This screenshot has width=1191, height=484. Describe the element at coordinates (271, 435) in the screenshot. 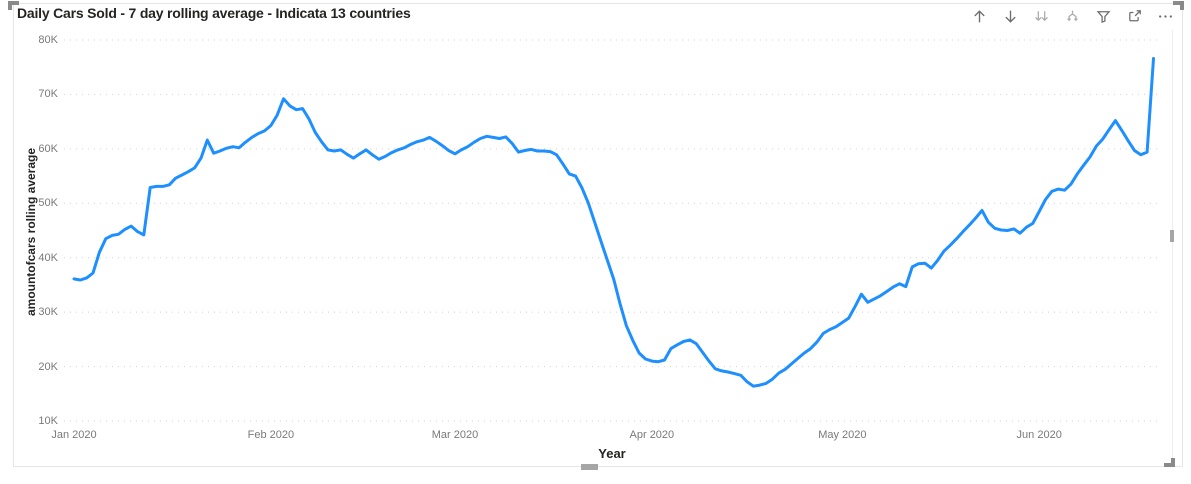

I see `x-axis-tick-label: Feb 2020` at that location.